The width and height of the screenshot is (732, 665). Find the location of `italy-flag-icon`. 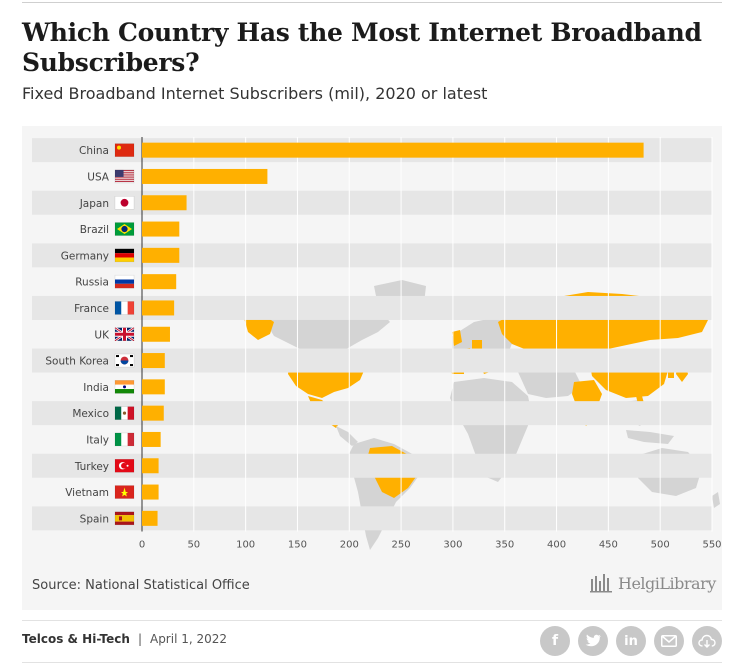

italy-flag-icon is located at coordinates (124, 439).